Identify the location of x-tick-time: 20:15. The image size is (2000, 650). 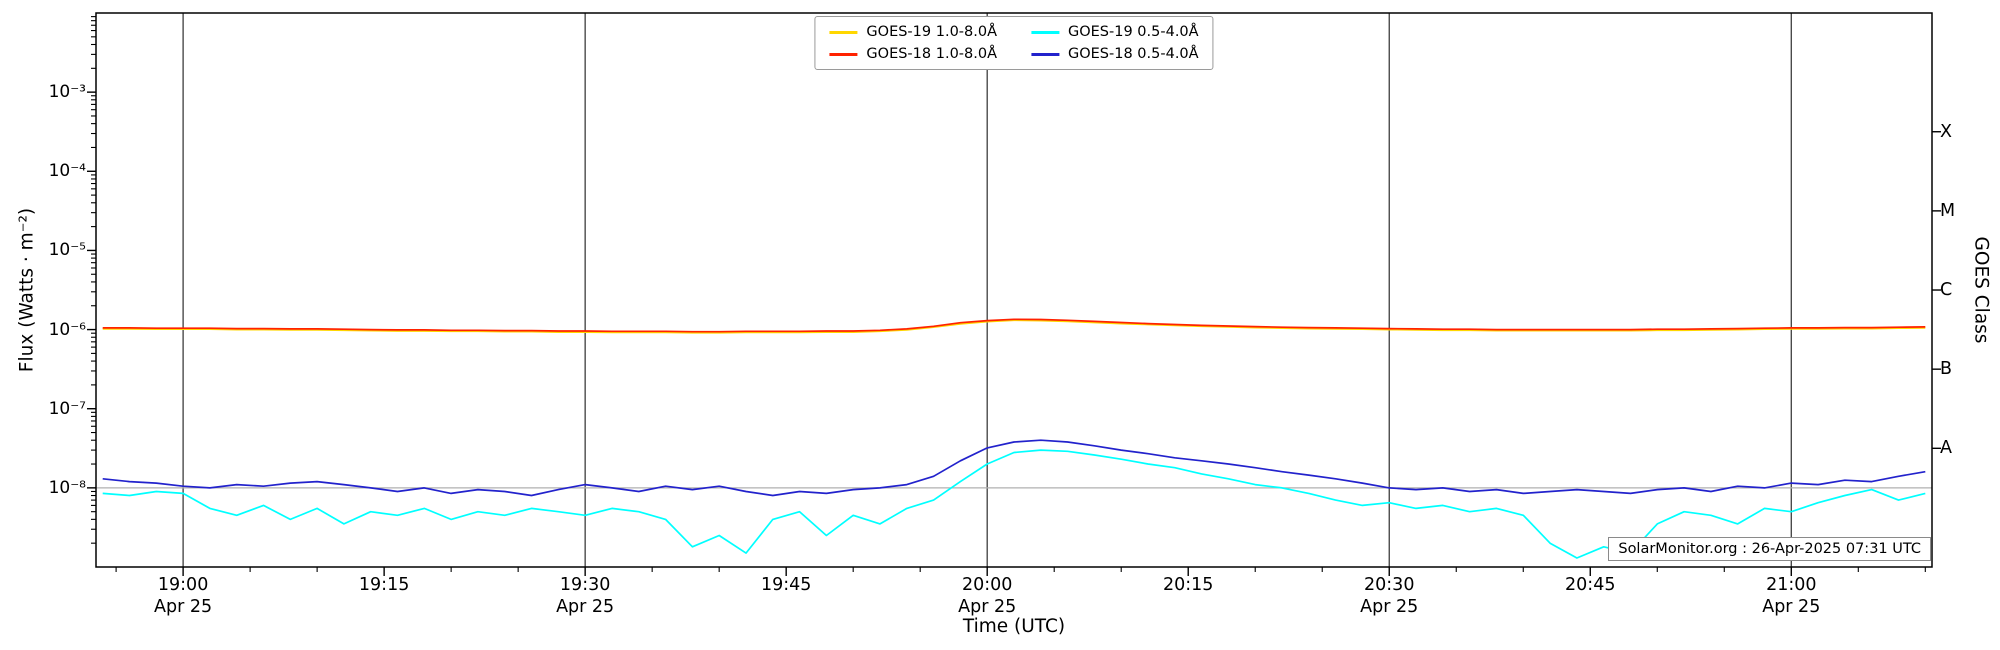
(1188, 585).